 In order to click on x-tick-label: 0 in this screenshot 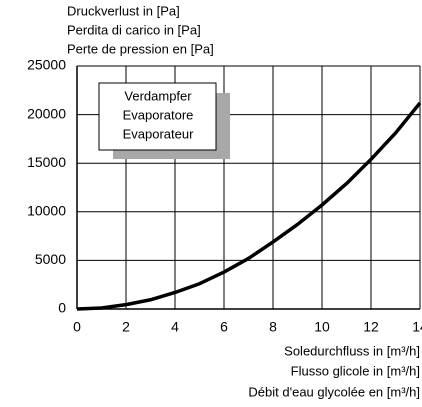, I will do `click(77, 327)`.